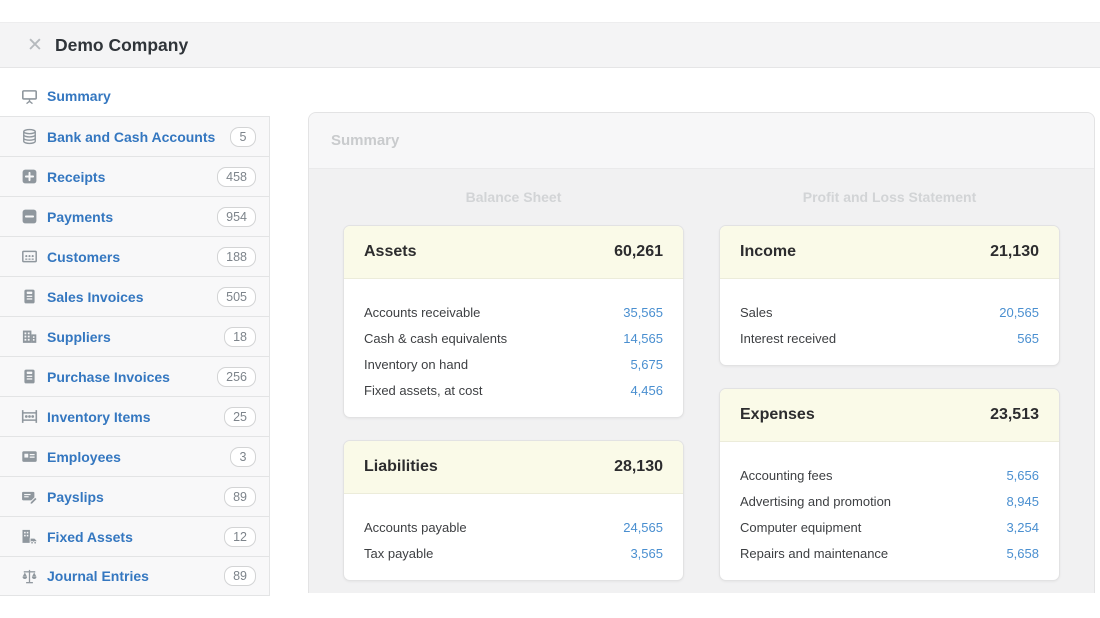  What do you see at coordinates (513, 197) in the screenshot?
I see `column-heading: Balance Sheet` at bounding box center [513, 197].